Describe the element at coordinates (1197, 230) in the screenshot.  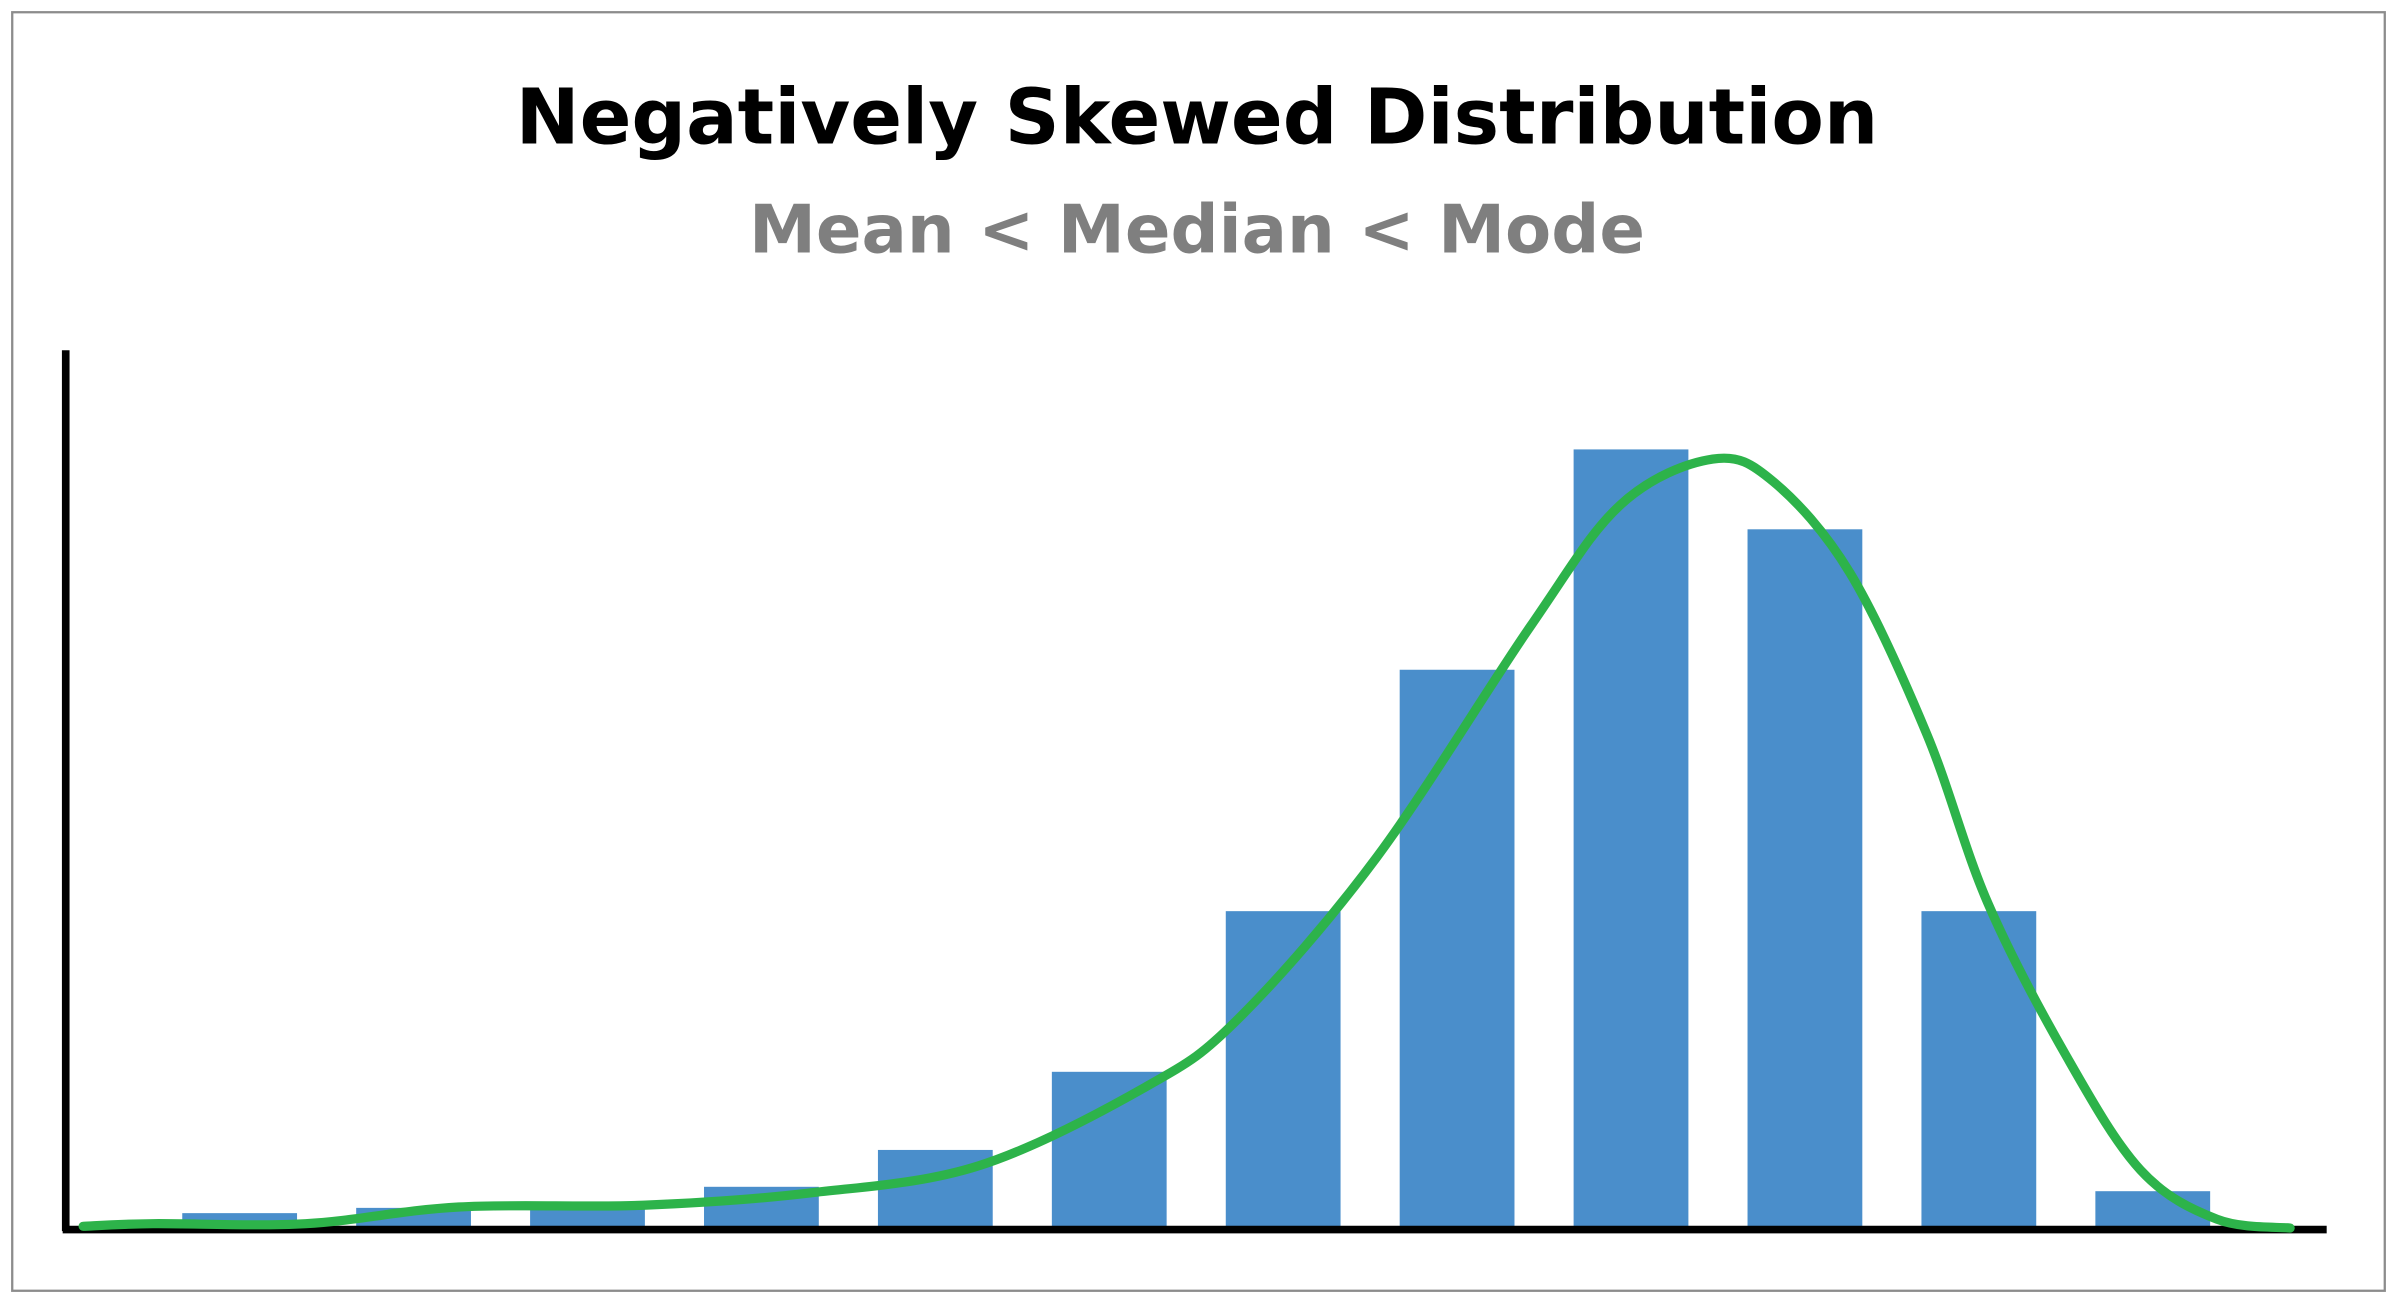
I see `chart-subtitle: Mean < Median < Mode` at that location.